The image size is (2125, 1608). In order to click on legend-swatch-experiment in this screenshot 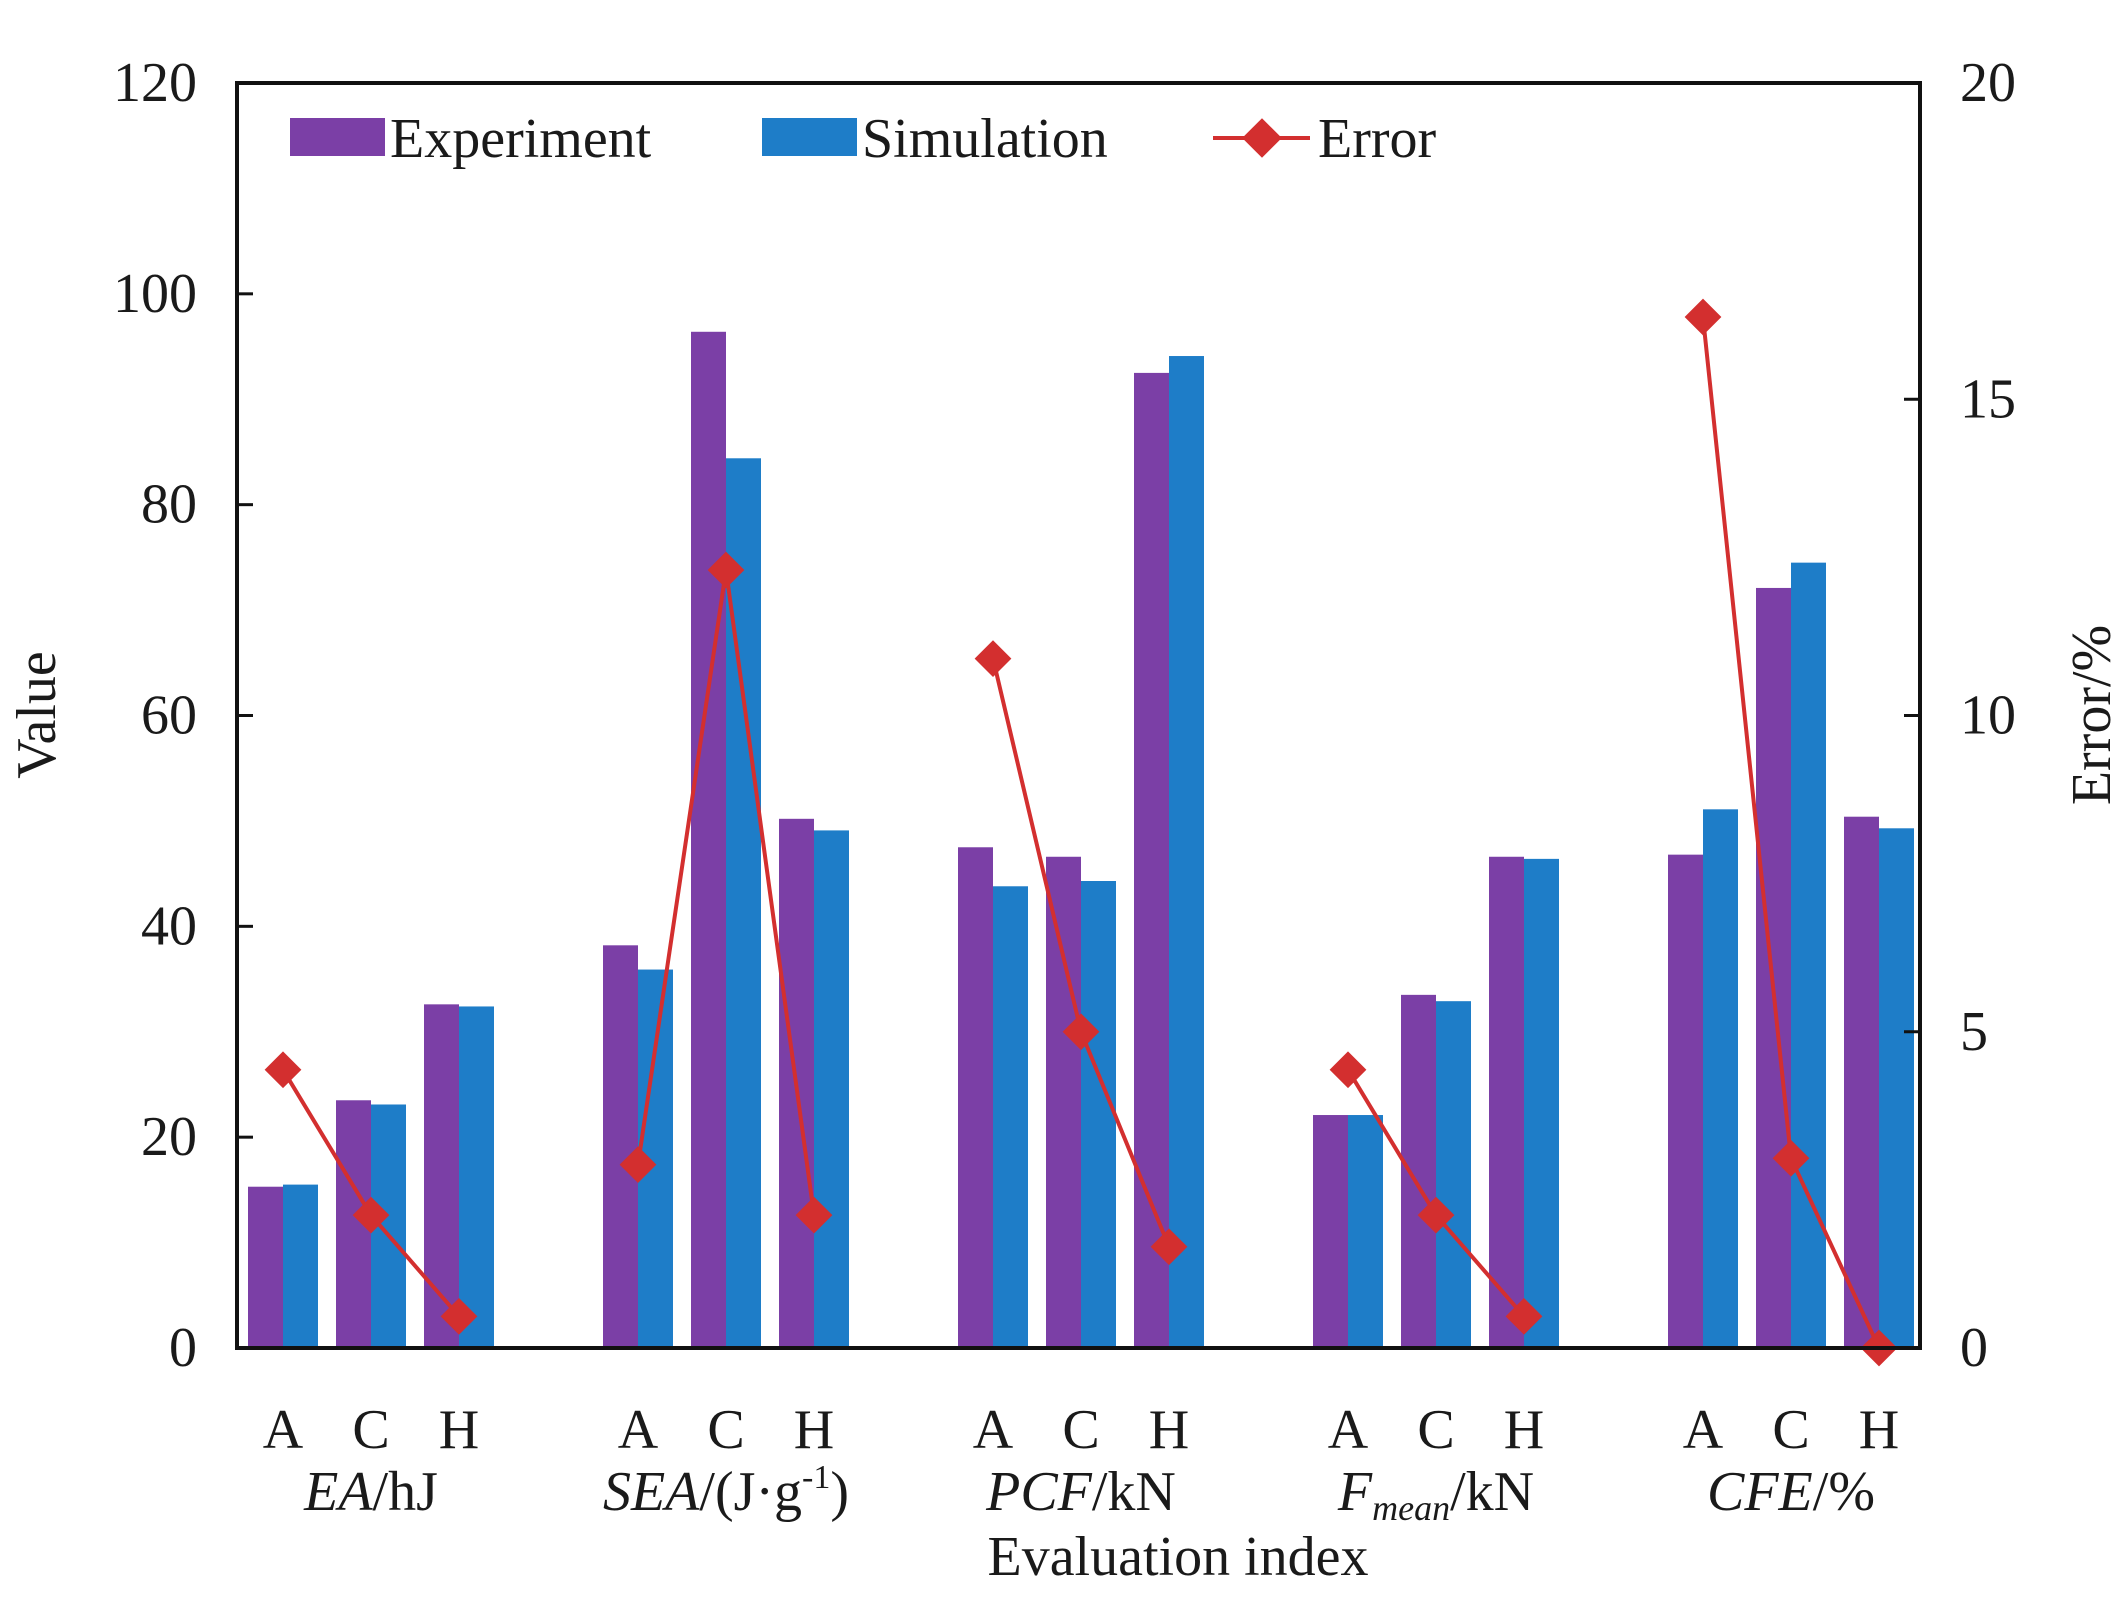, I will do `click(337, 137)`.